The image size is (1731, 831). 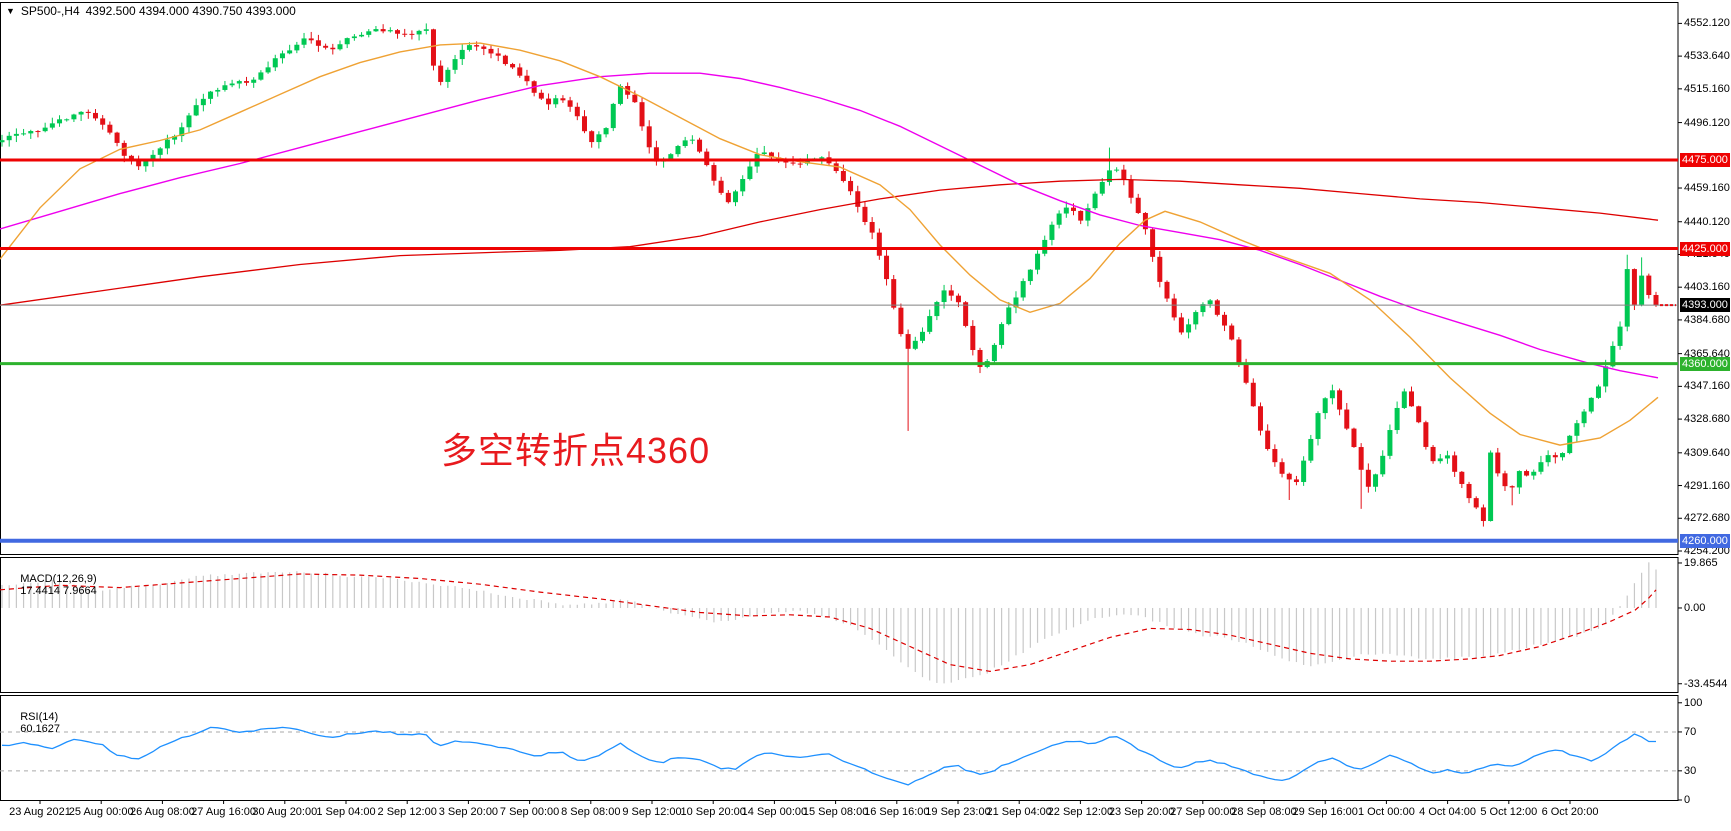 What do you see at coordinates (1080, 812) in the screenshot?
I see `time-axis-label: 22 Sep 12:00` at bounding box center [1080, 812].